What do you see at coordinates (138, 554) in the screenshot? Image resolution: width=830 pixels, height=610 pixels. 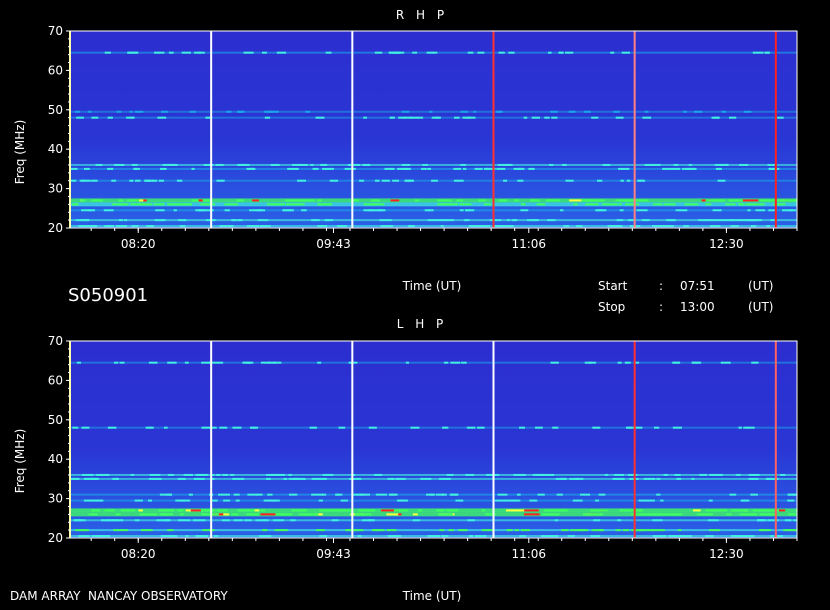 I see `lhp-x-tick-label-0: 08:20` at bounding box center [138, 554].